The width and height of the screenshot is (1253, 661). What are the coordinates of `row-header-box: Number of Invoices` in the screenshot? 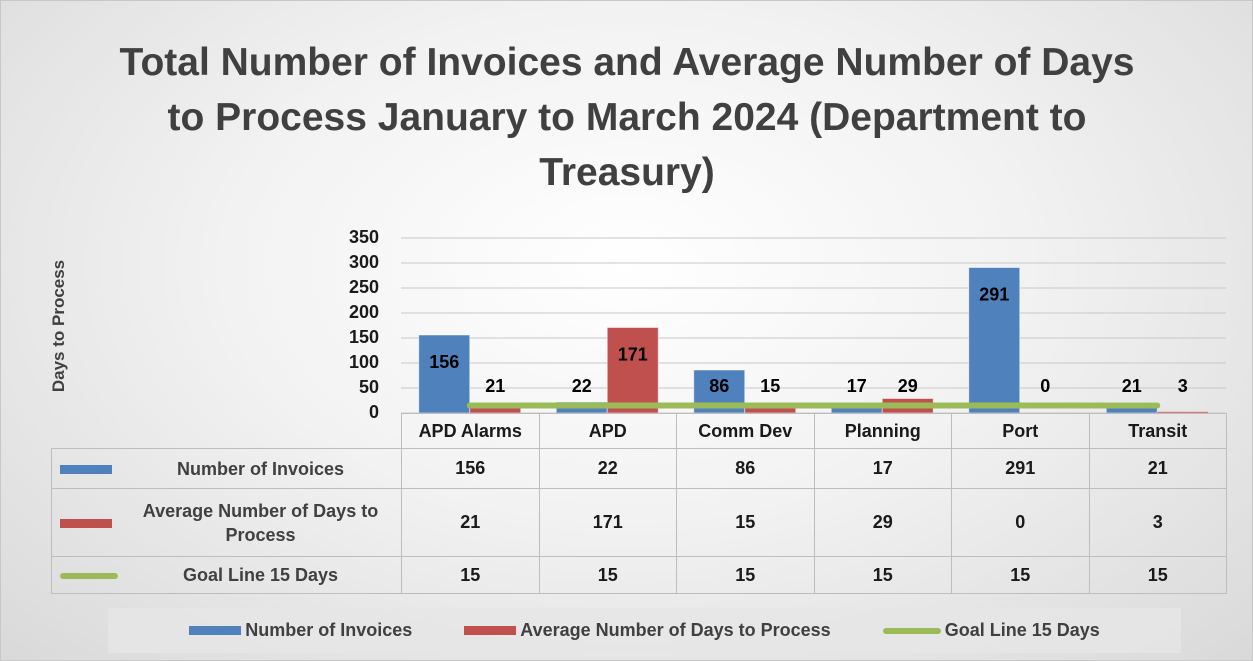 It's located at (226, 469).